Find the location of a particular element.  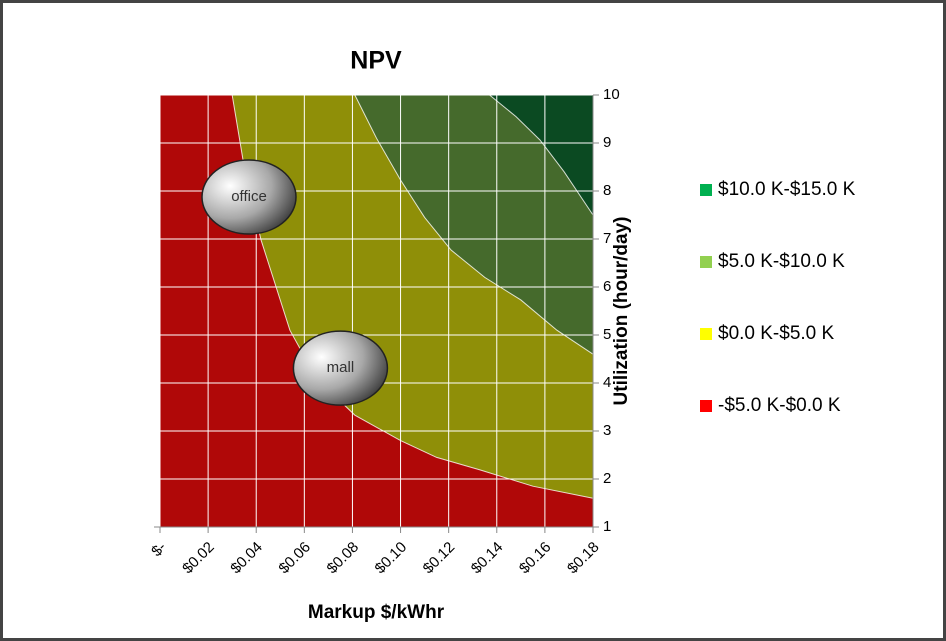

annotation-text: mall is located at coordinates (341, 367).